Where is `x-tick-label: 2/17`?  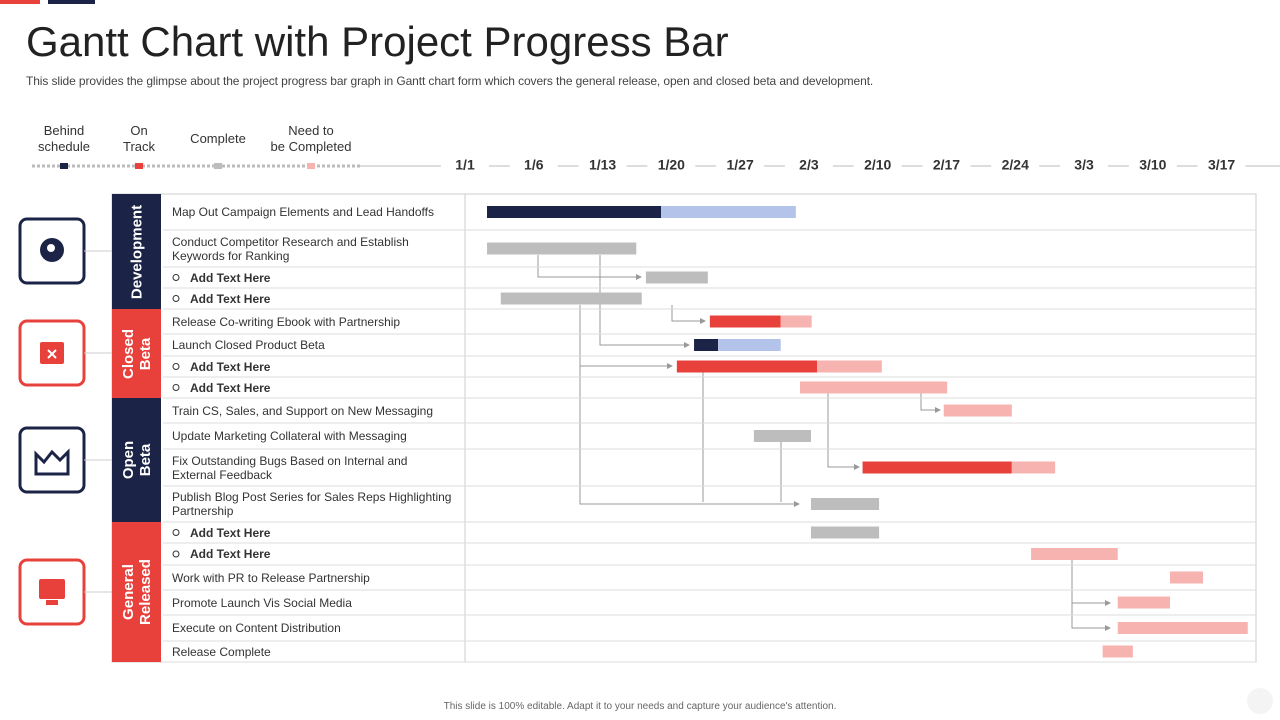 x-tick-label: 2/17 is located at coordinates (946, 165).